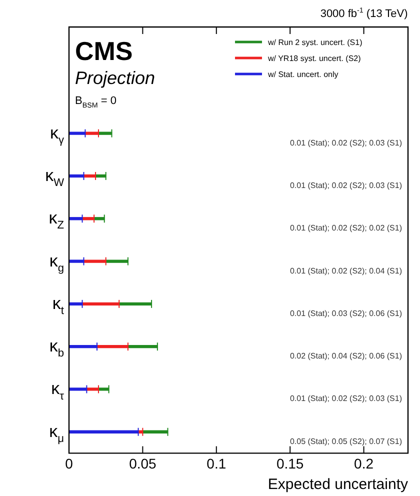 This screenshot has width=420, height=496. I want to click on text: CMS, so click(104, 51).